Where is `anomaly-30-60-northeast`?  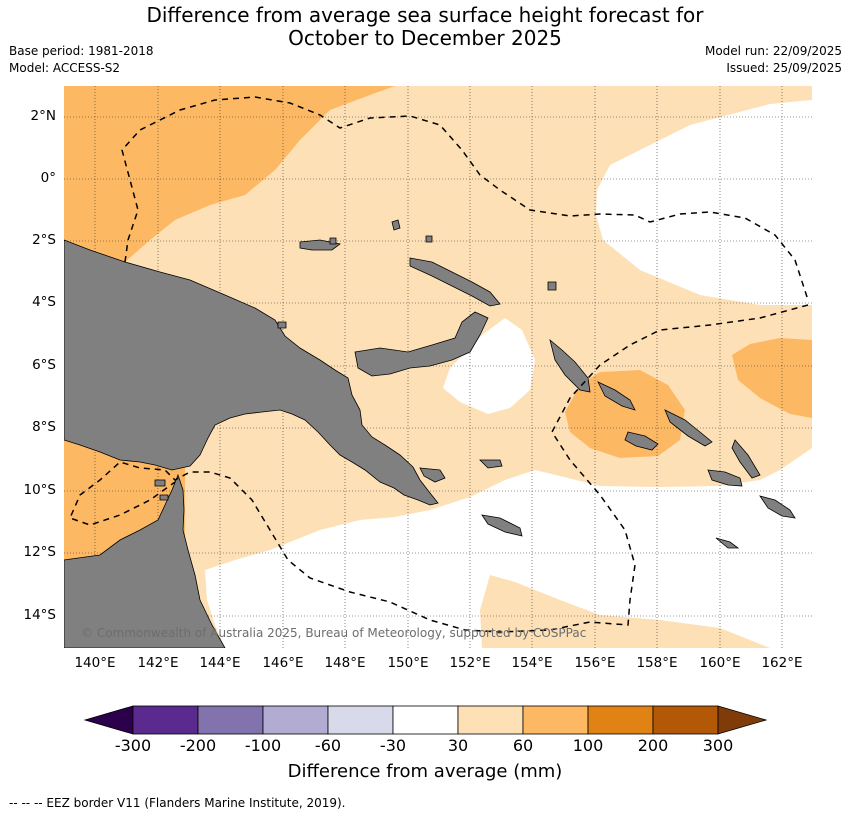 anomaly-30-60-northeast is located at coordinates (766, 93).